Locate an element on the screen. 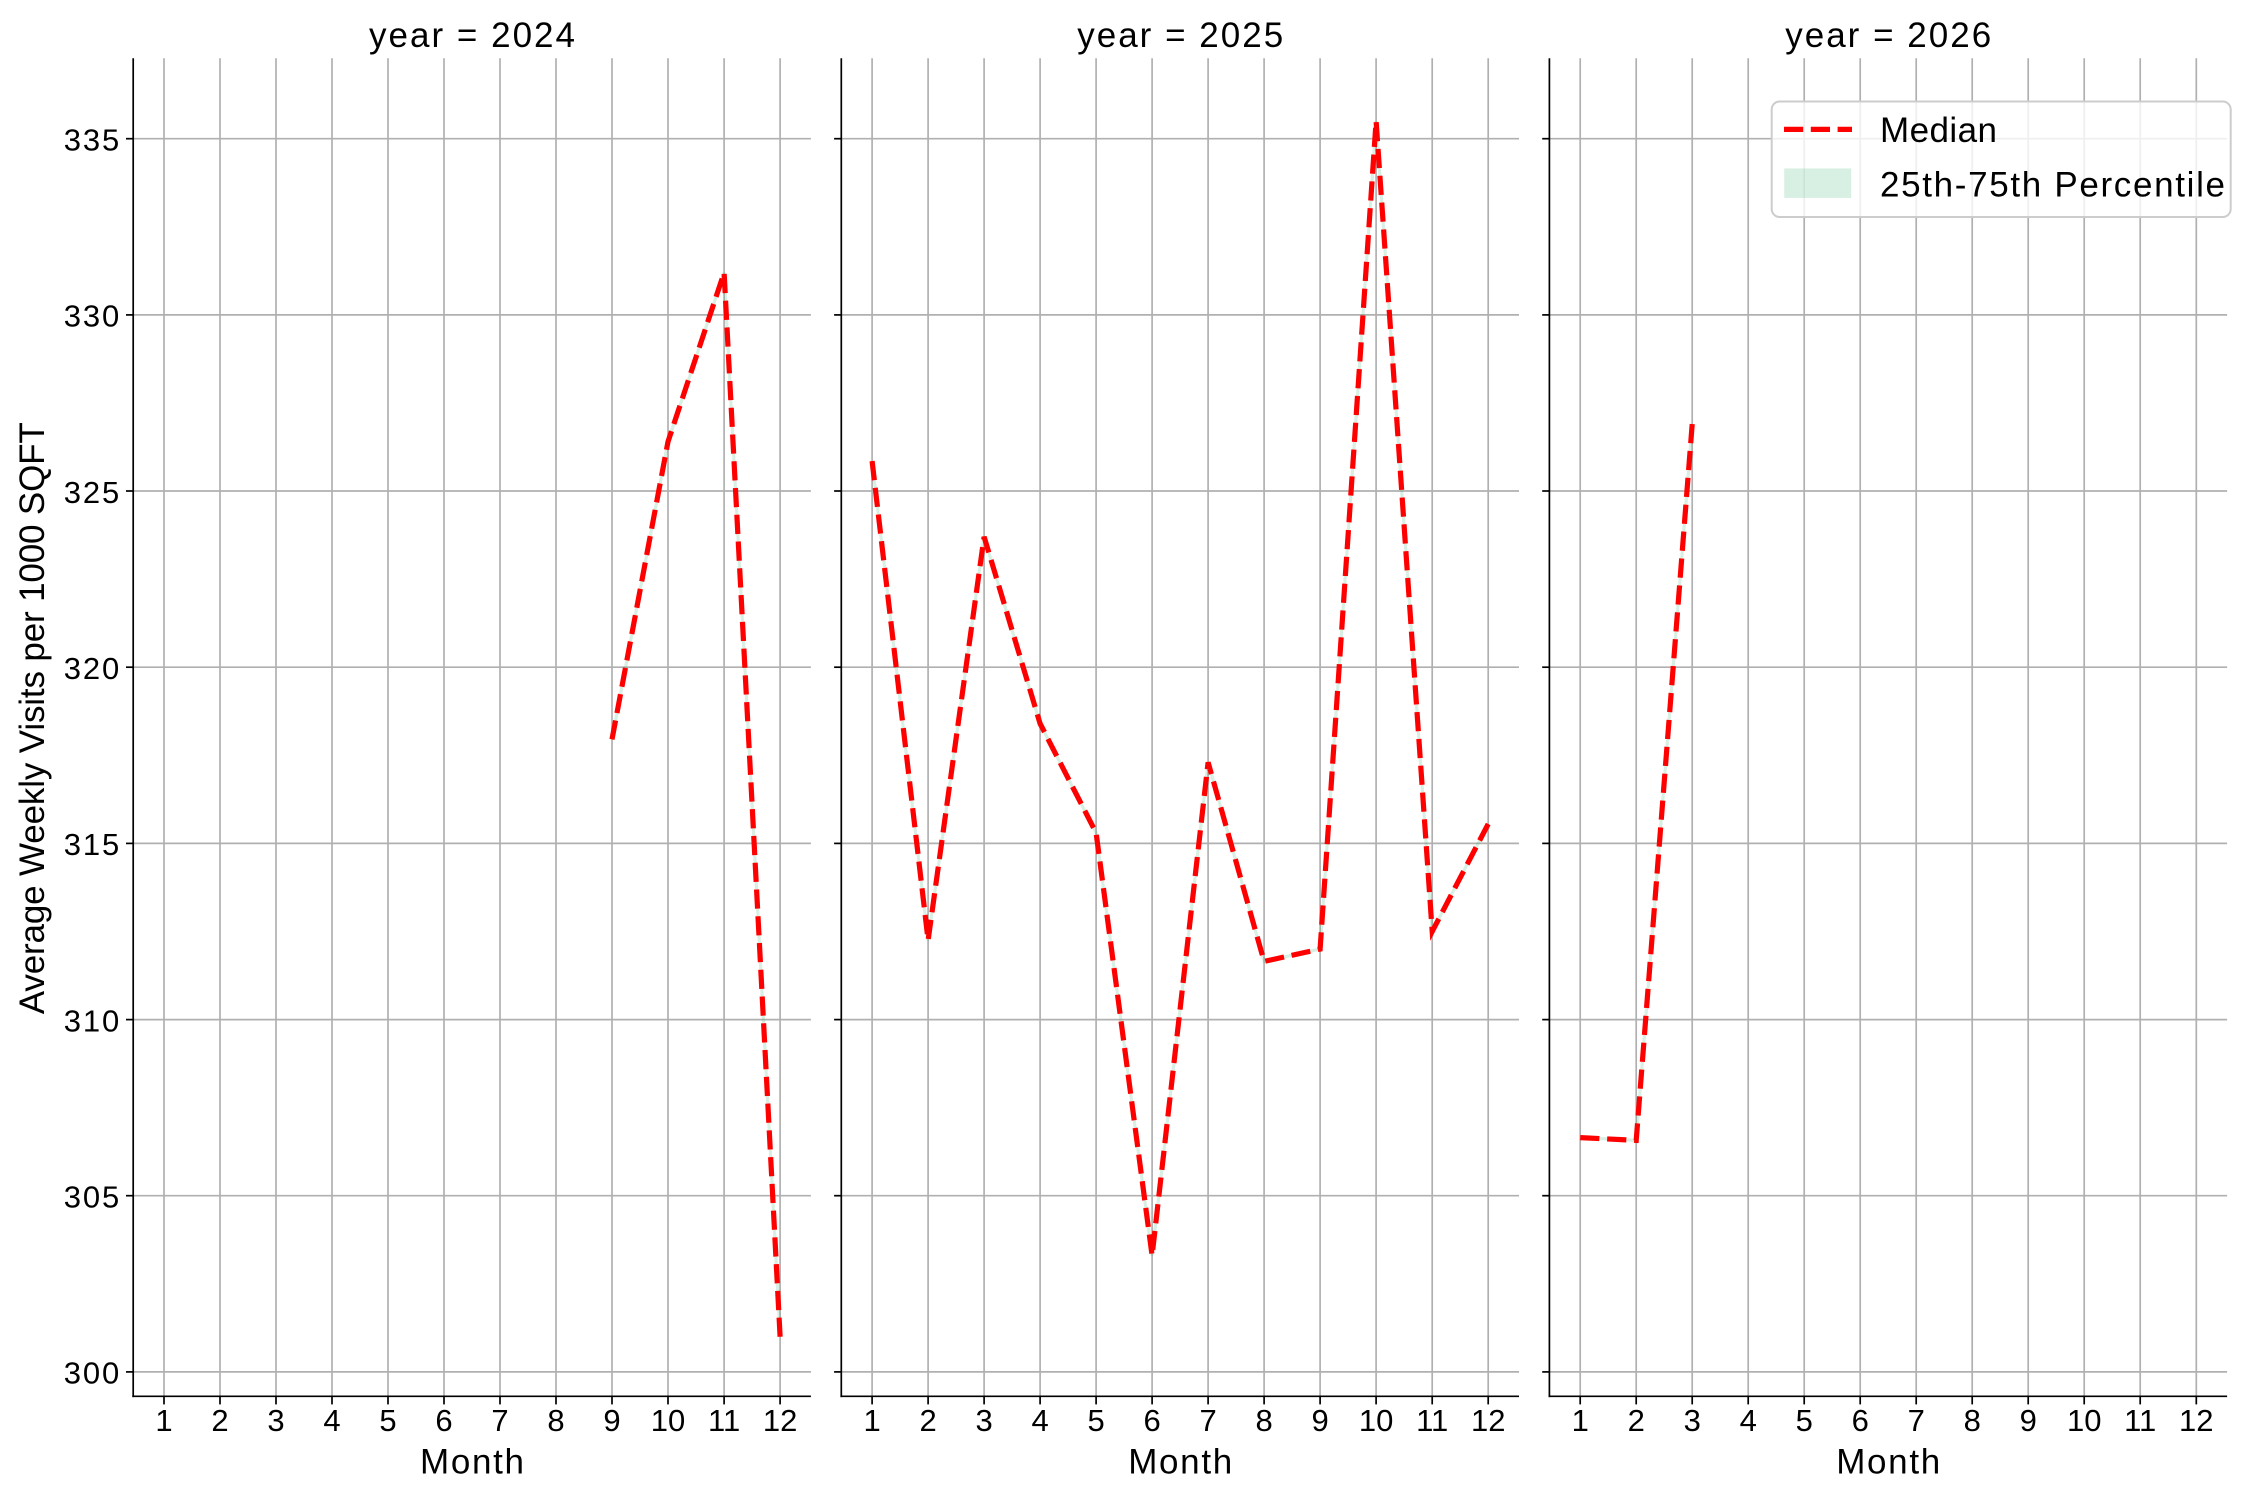 The image size is (2250, 1500). svg-text: 25th-75th Percentile is located at coordinates (2052, 185).